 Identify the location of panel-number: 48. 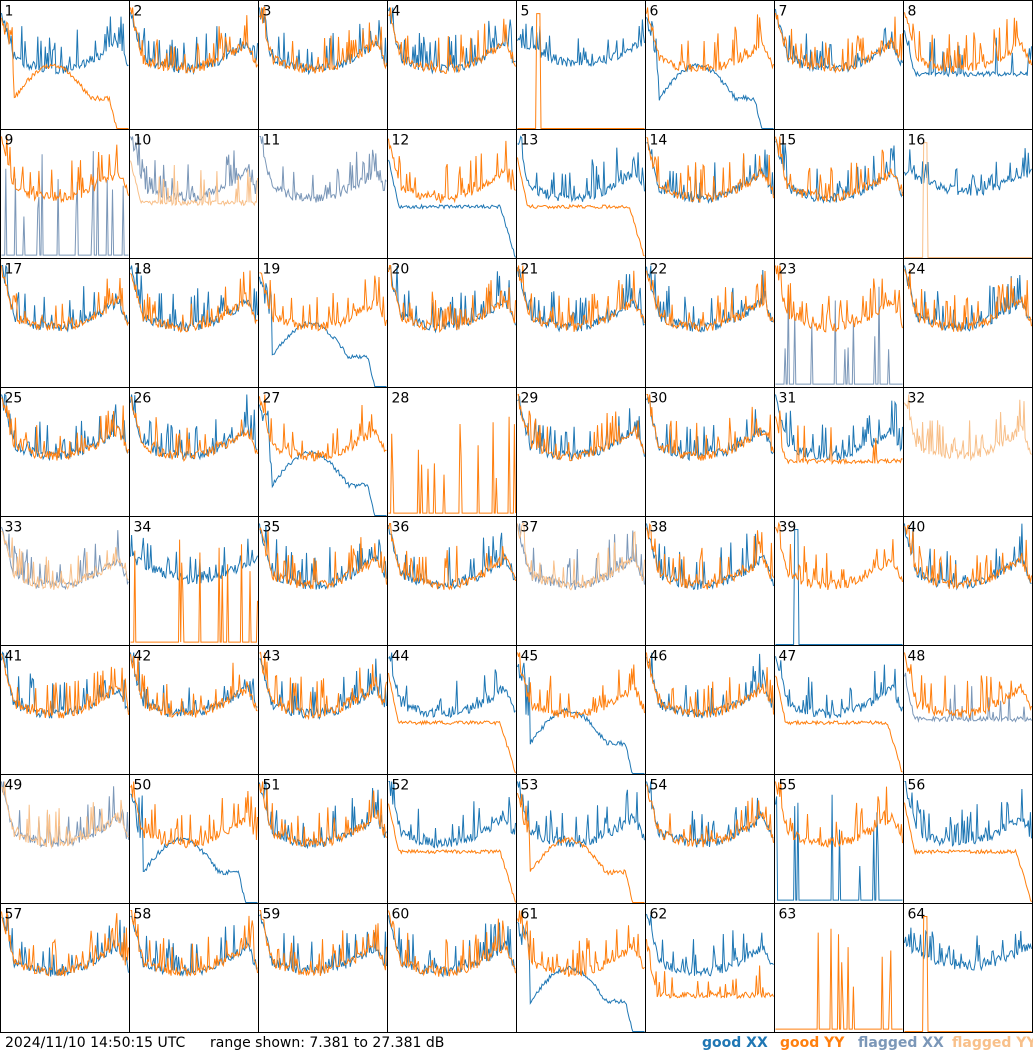
(917, 657).